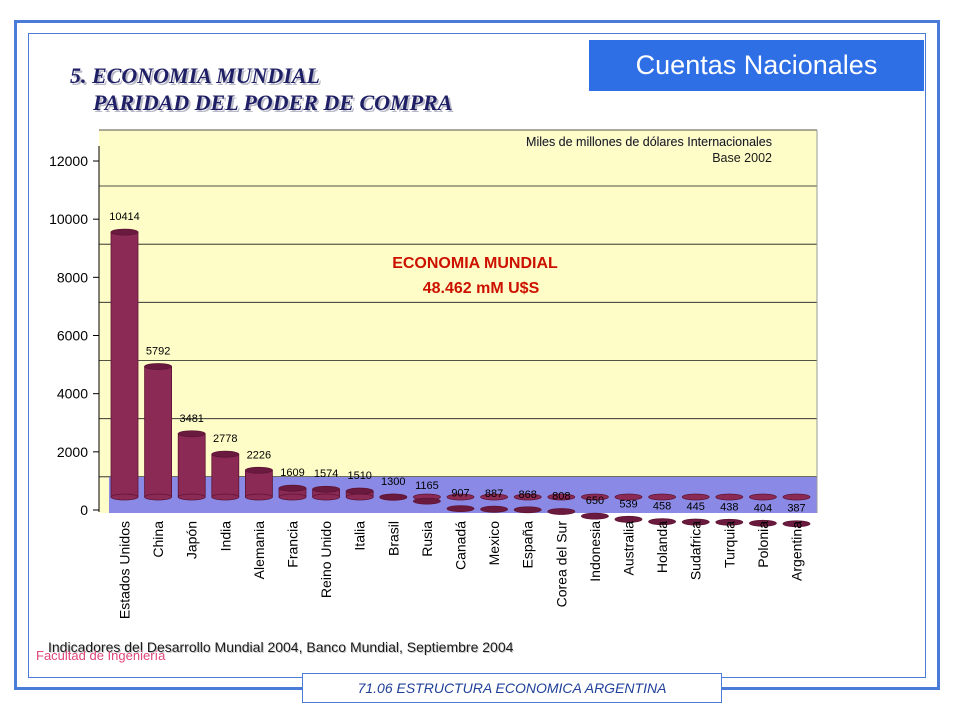  What do you see at coordinates (326, 484) in the screenshot?
I see `bar-group: 1574` at bounding box center [326, 484].